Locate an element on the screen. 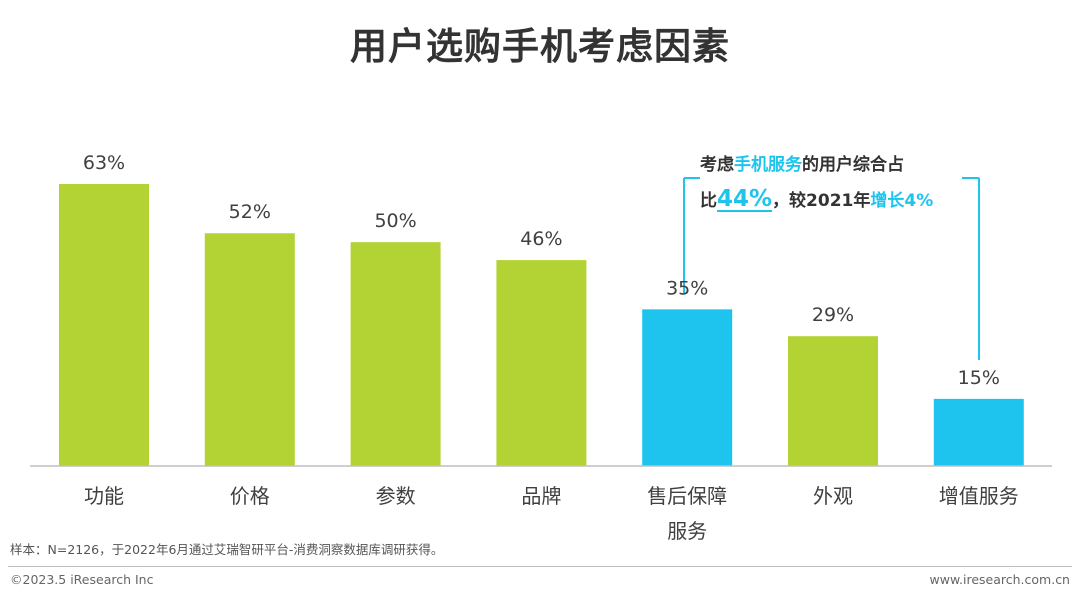 The width and height of the screenshot is (1080, 601). bar-品牌 is located at coordinates (541, 363).